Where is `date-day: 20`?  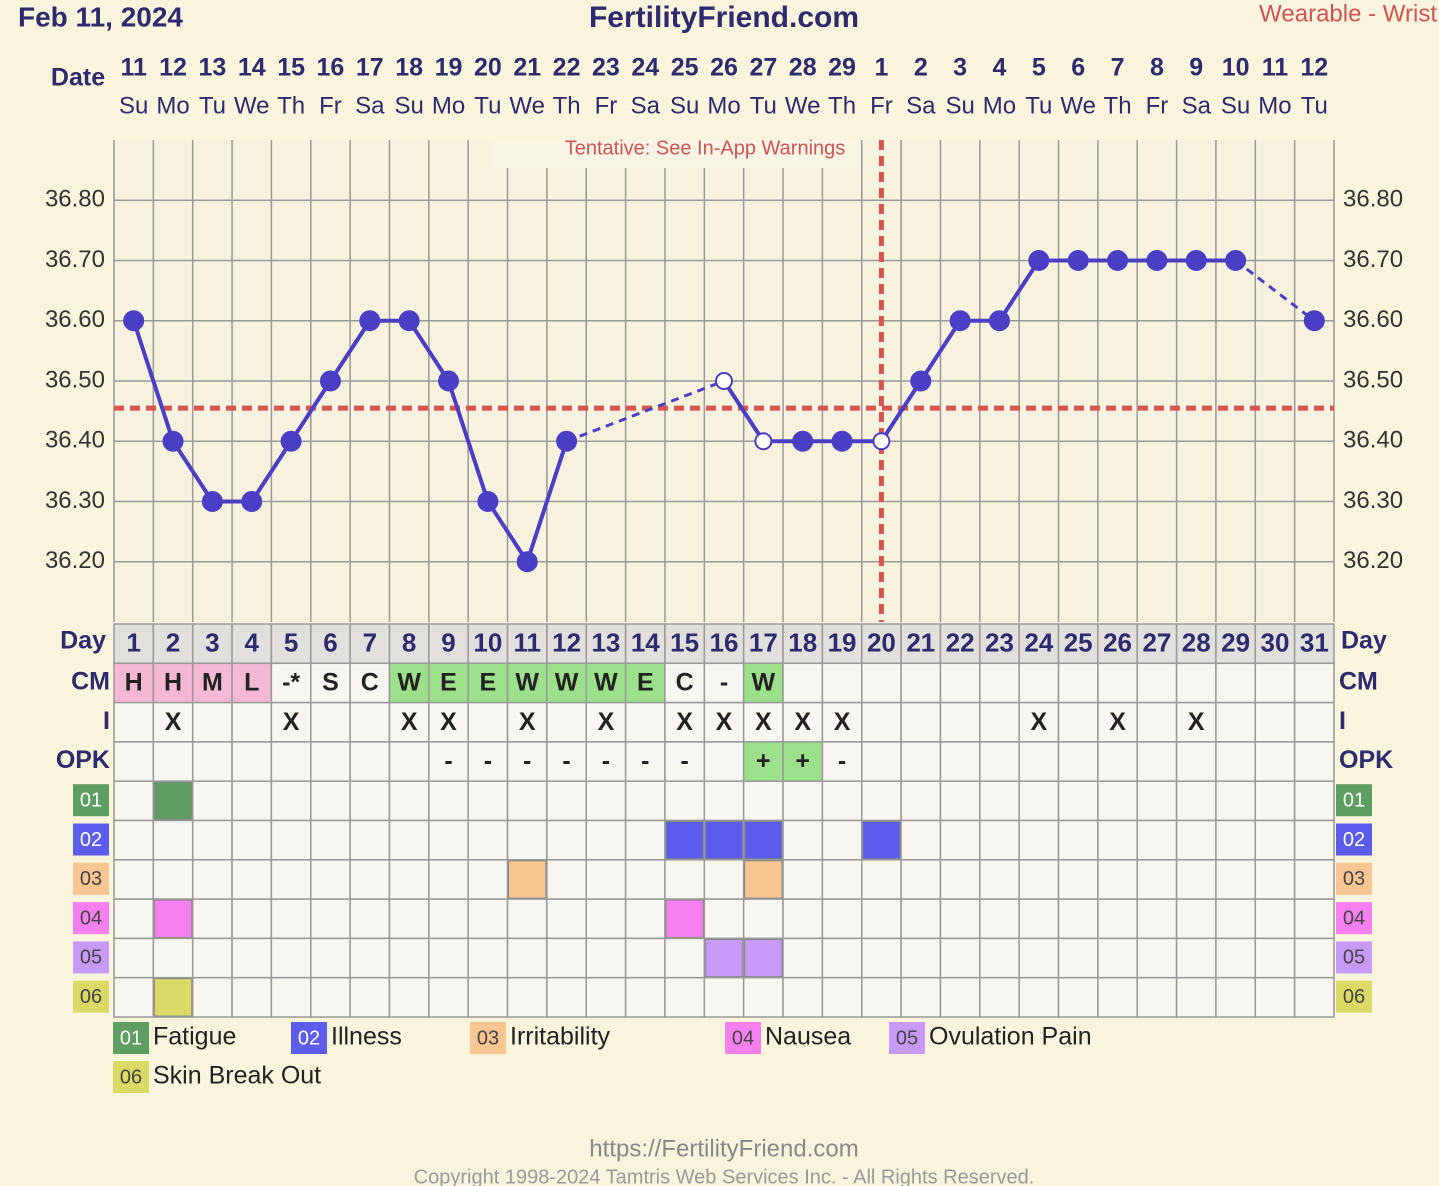
date-day: 20 is located at coordinates (488, 68).